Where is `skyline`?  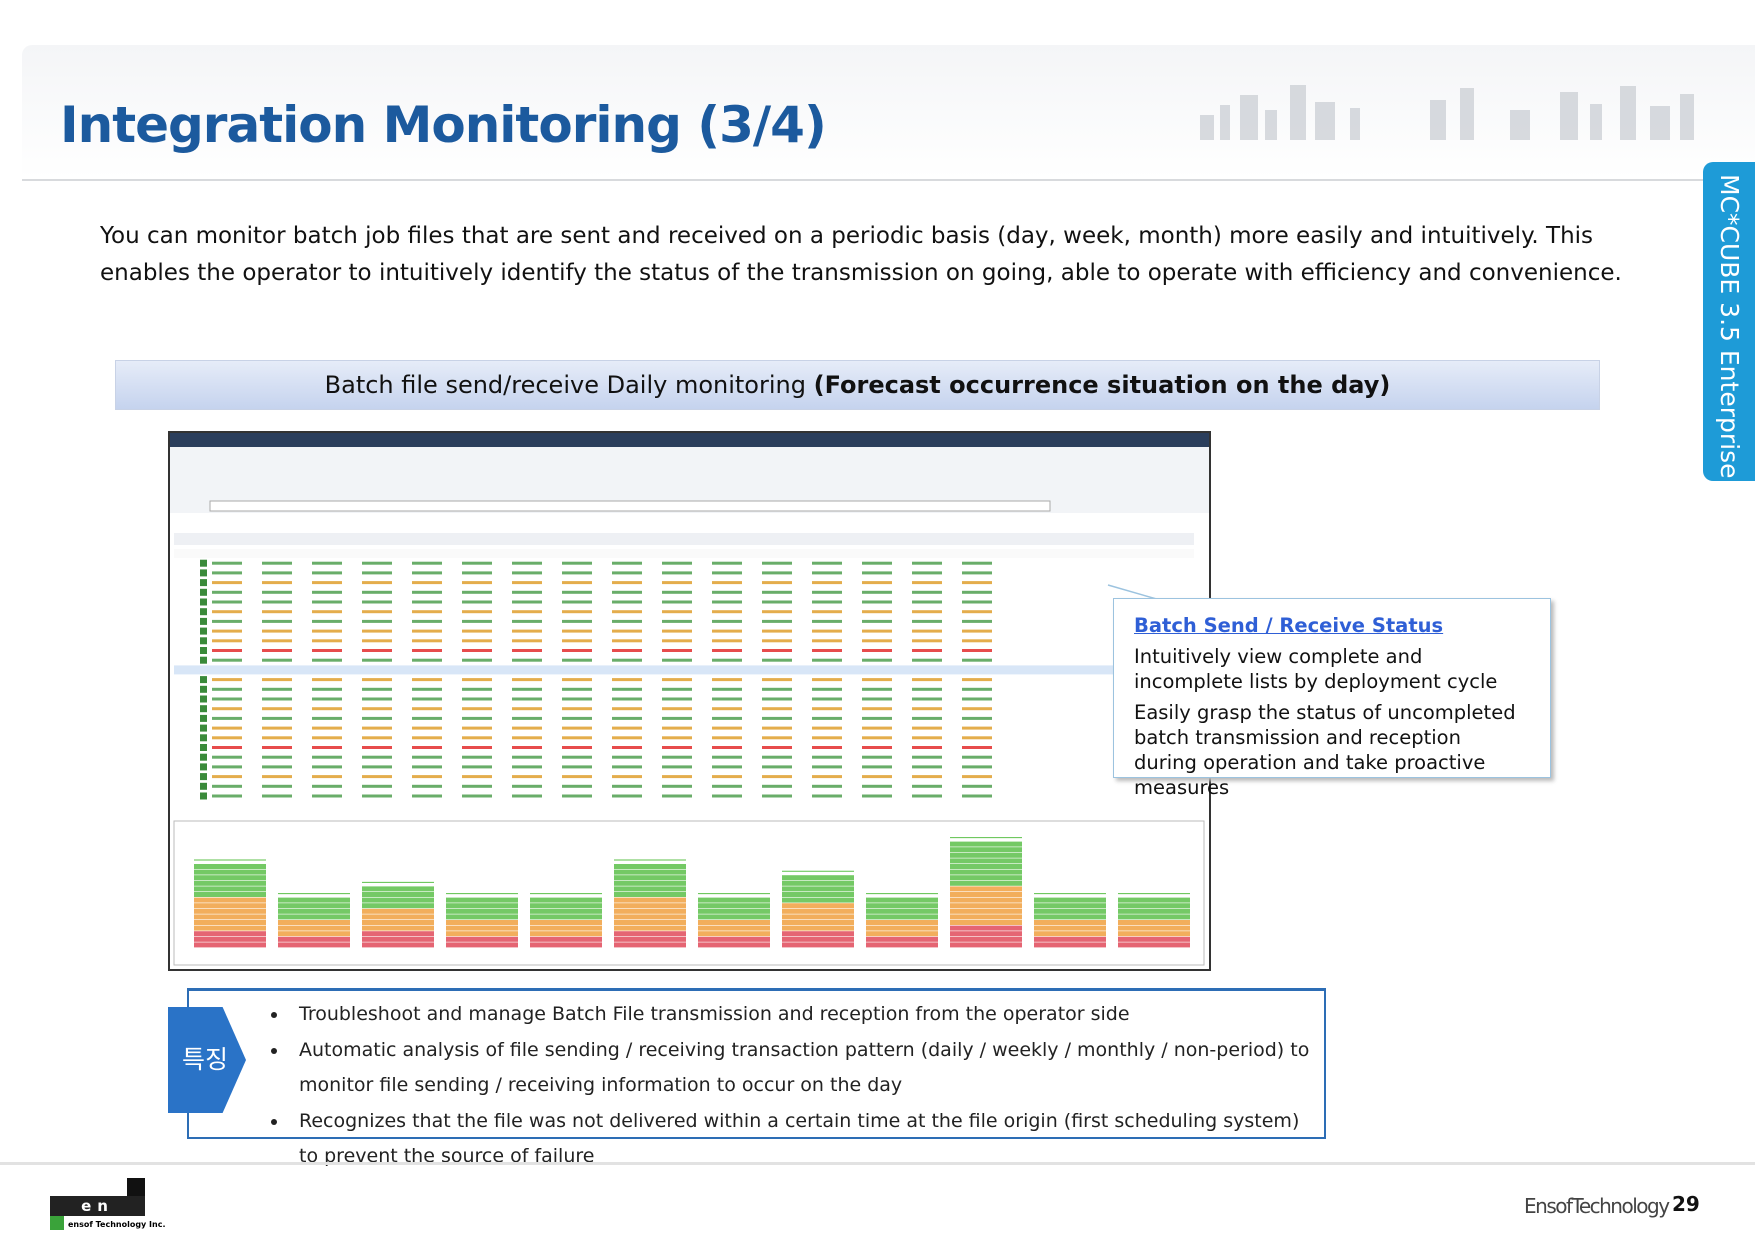 skyline is located at coordinates (1447, 112).